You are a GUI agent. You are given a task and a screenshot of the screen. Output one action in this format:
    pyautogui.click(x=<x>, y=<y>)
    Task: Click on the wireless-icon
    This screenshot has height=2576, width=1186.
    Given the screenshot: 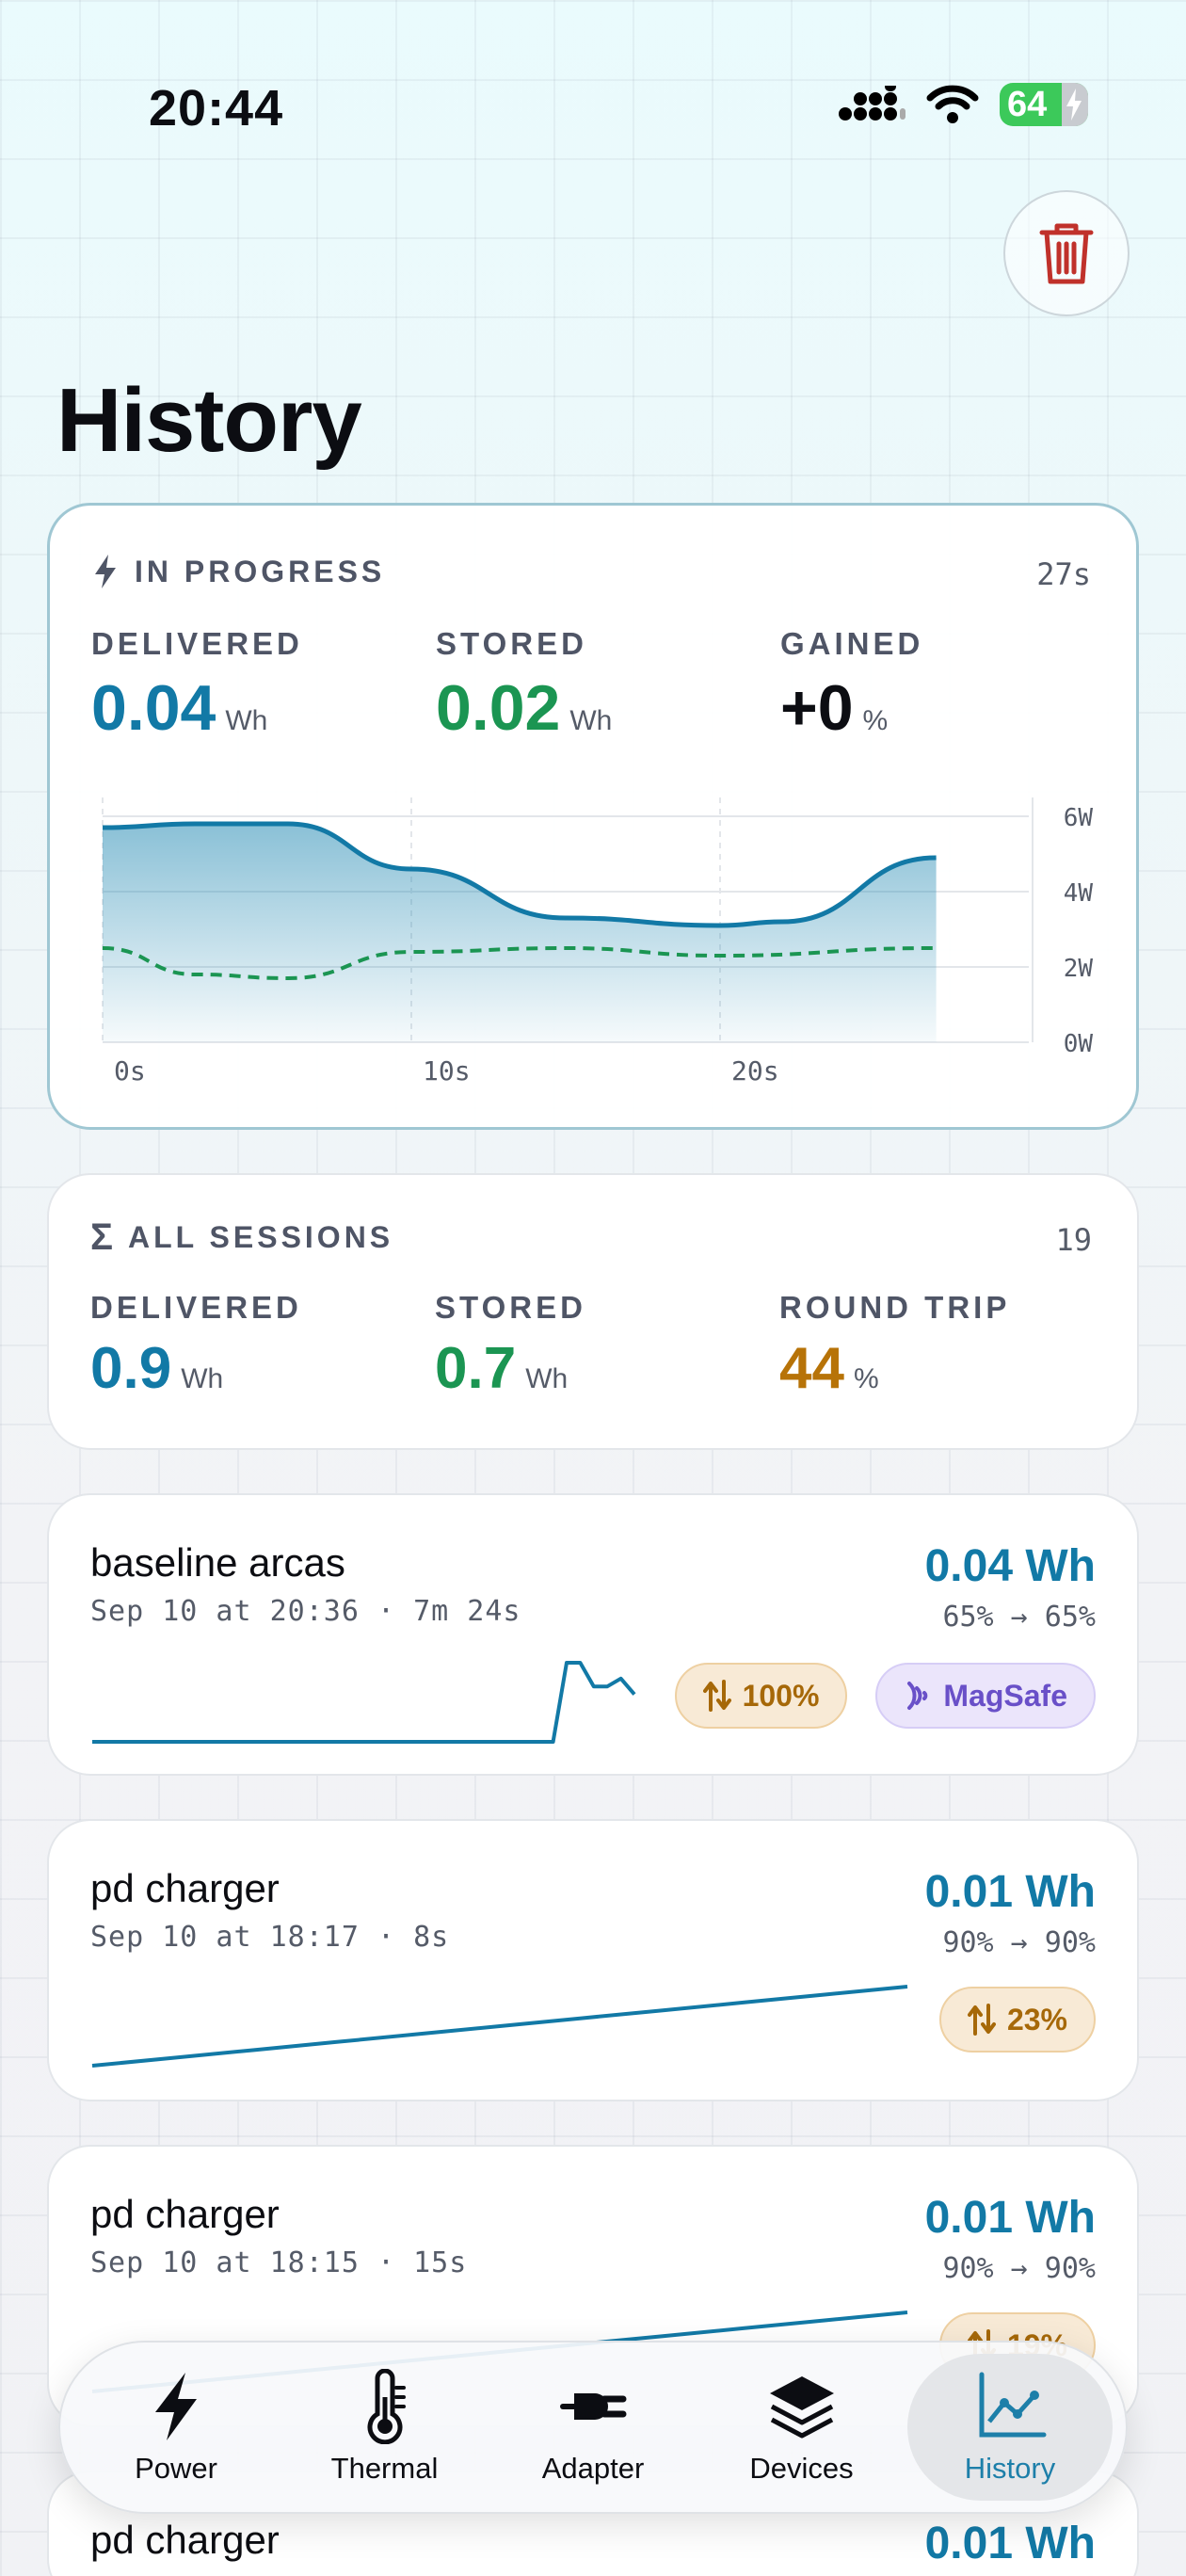 What is the action you would take?
    pyautogui.click(x=917, y=1696)
    